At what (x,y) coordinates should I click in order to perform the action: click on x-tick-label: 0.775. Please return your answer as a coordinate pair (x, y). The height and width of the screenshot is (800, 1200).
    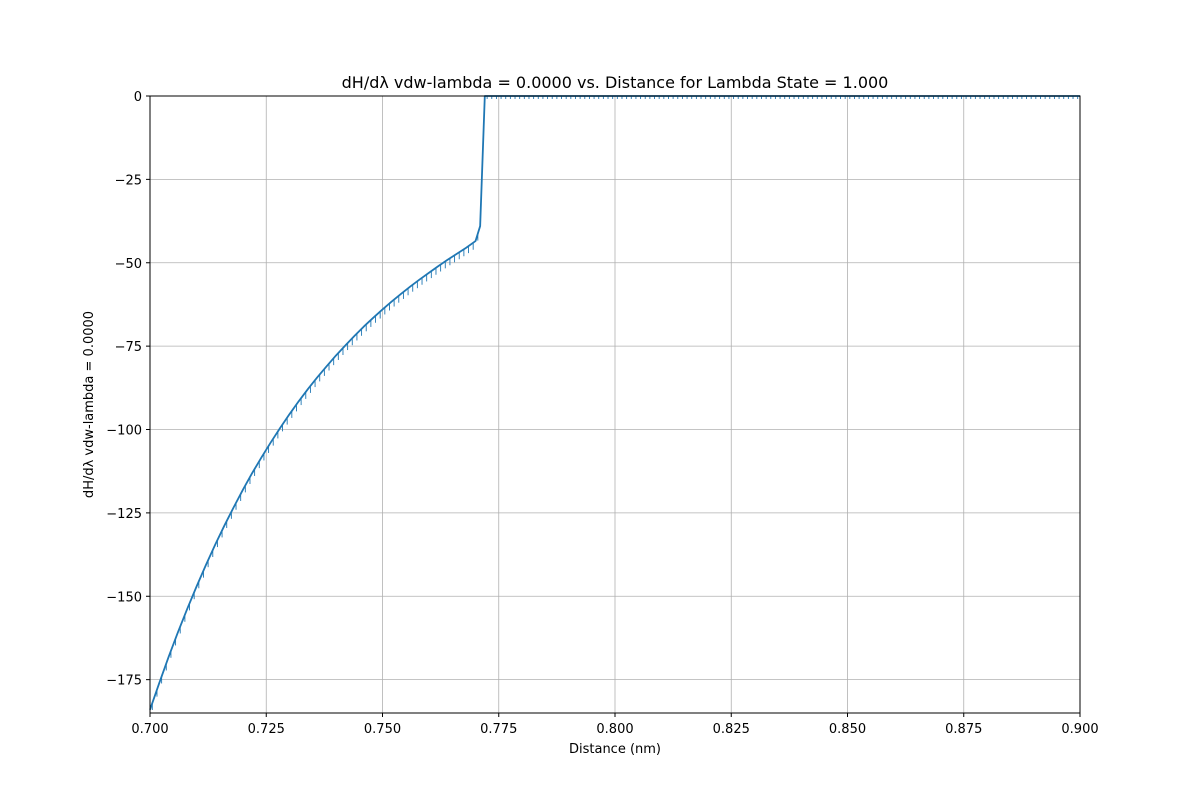
    Looking at the image, I should click on (498, 729).